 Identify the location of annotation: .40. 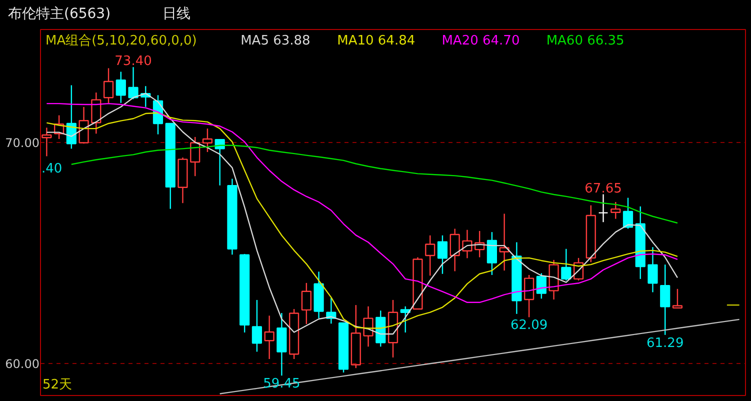
(52, 168).